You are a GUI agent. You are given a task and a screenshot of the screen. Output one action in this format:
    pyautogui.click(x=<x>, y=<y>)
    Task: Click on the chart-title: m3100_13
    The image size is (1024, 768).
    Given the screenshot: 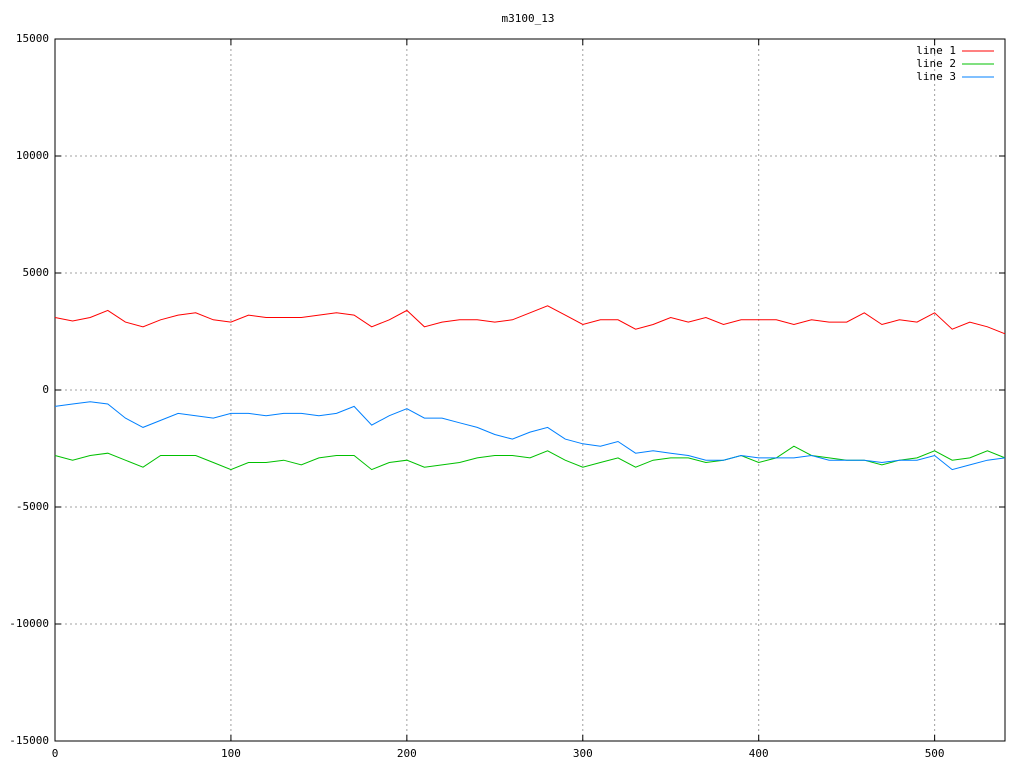 What is the action you would take?
    pyautogui.click(x=528, y=18)
    